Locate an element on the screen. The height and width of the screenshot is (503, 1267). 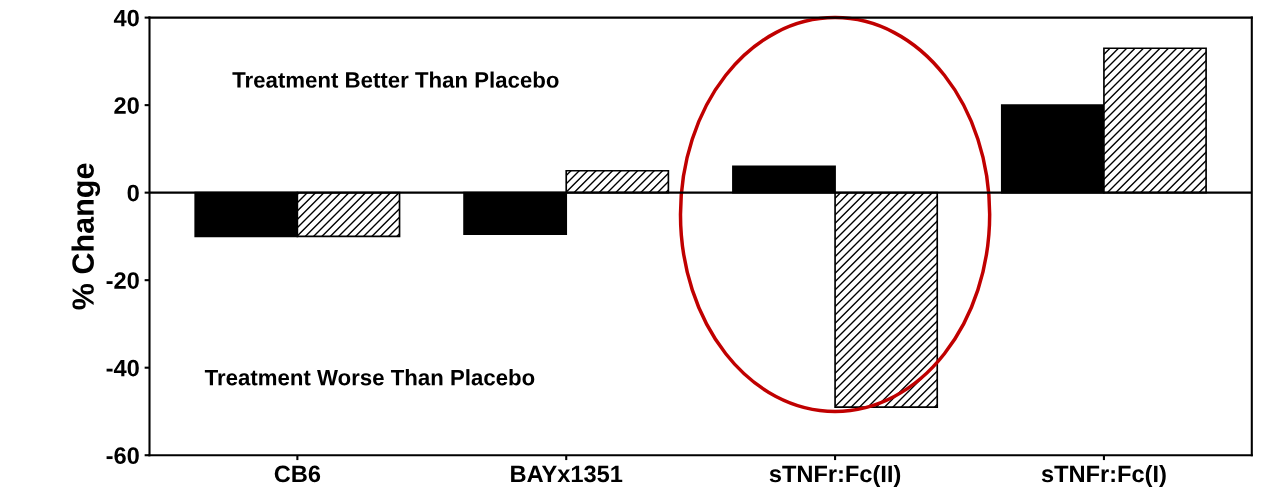
y-tick-label: -20 is located at coordinates (122, 280).